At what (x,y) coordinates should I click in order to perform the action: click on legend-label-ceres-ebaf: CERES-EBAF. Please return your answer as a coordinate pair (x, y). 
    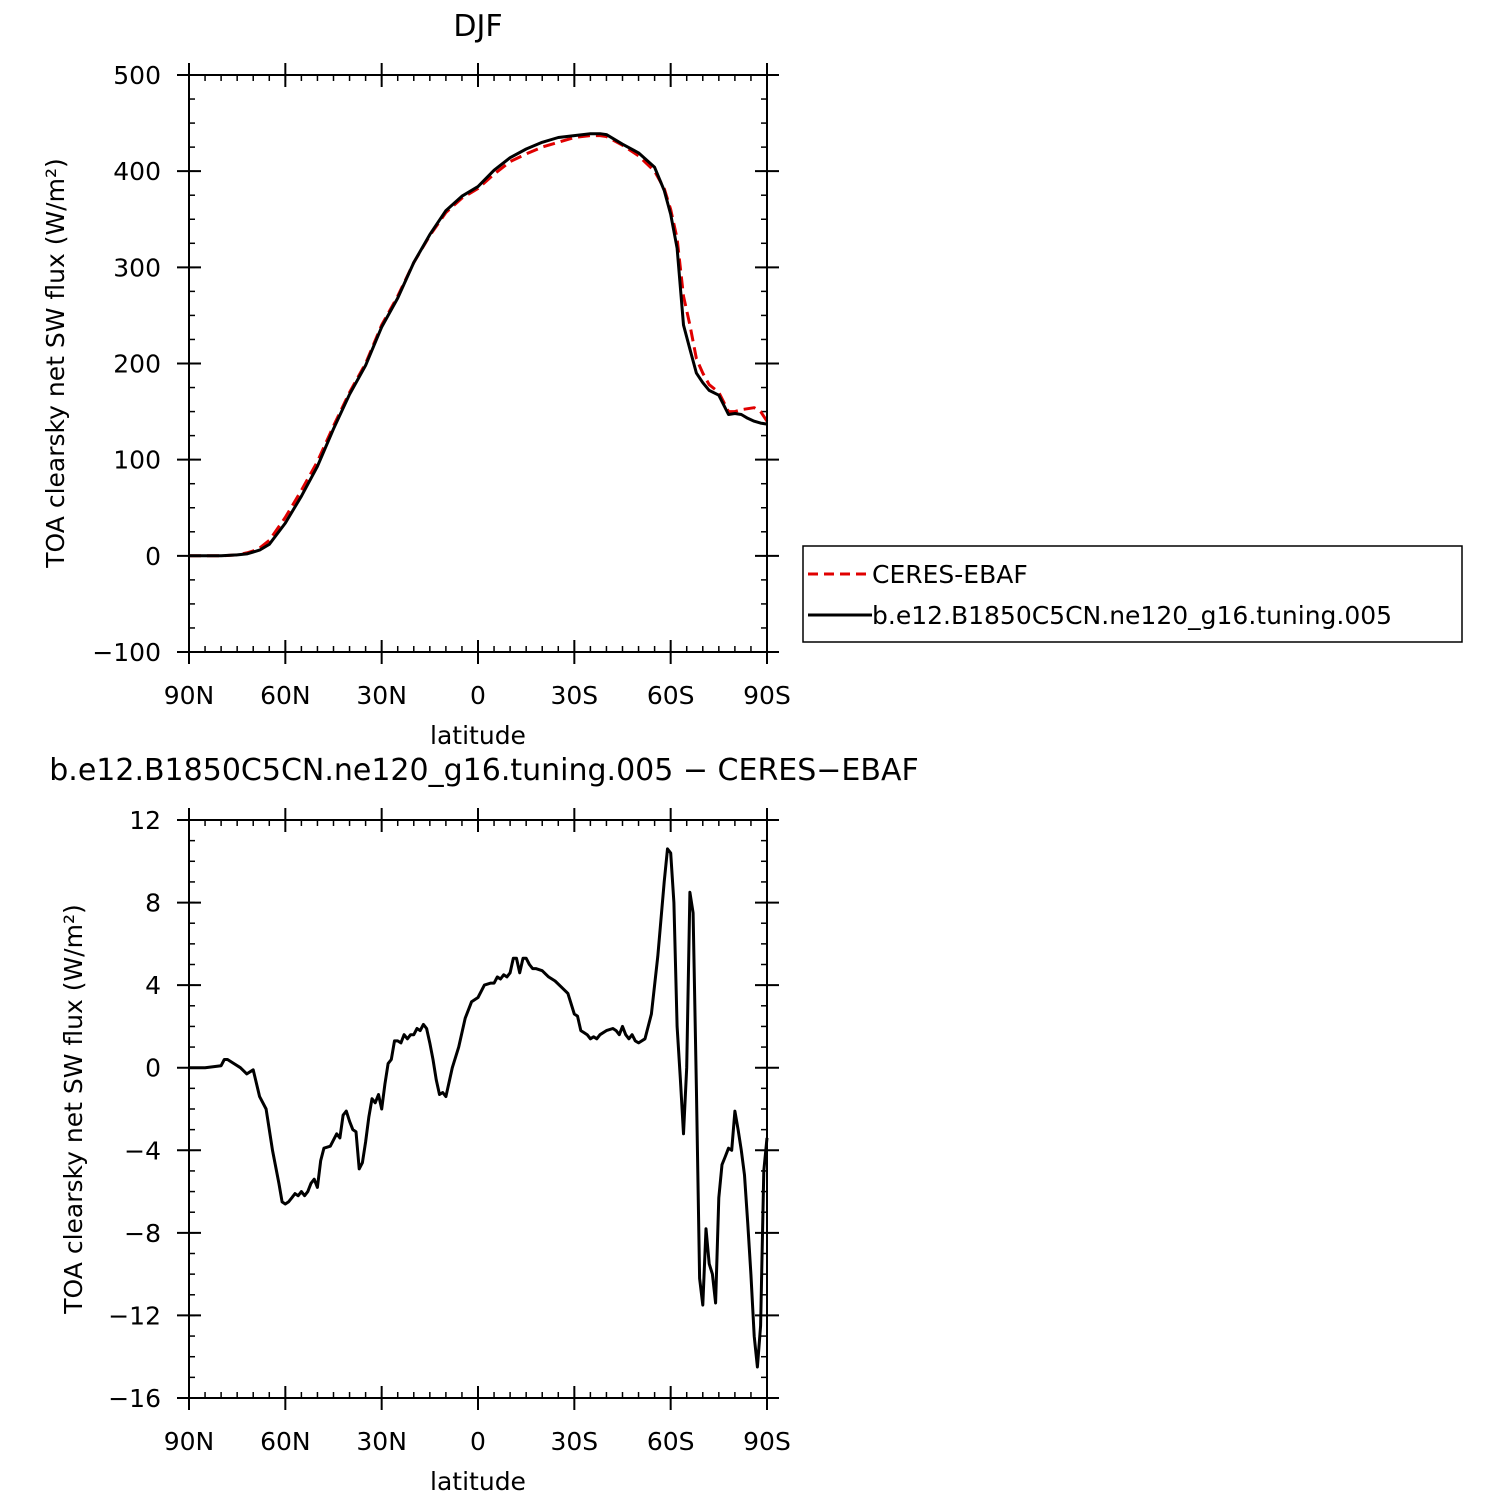
    Looking at the image, I should click on (950, 574).